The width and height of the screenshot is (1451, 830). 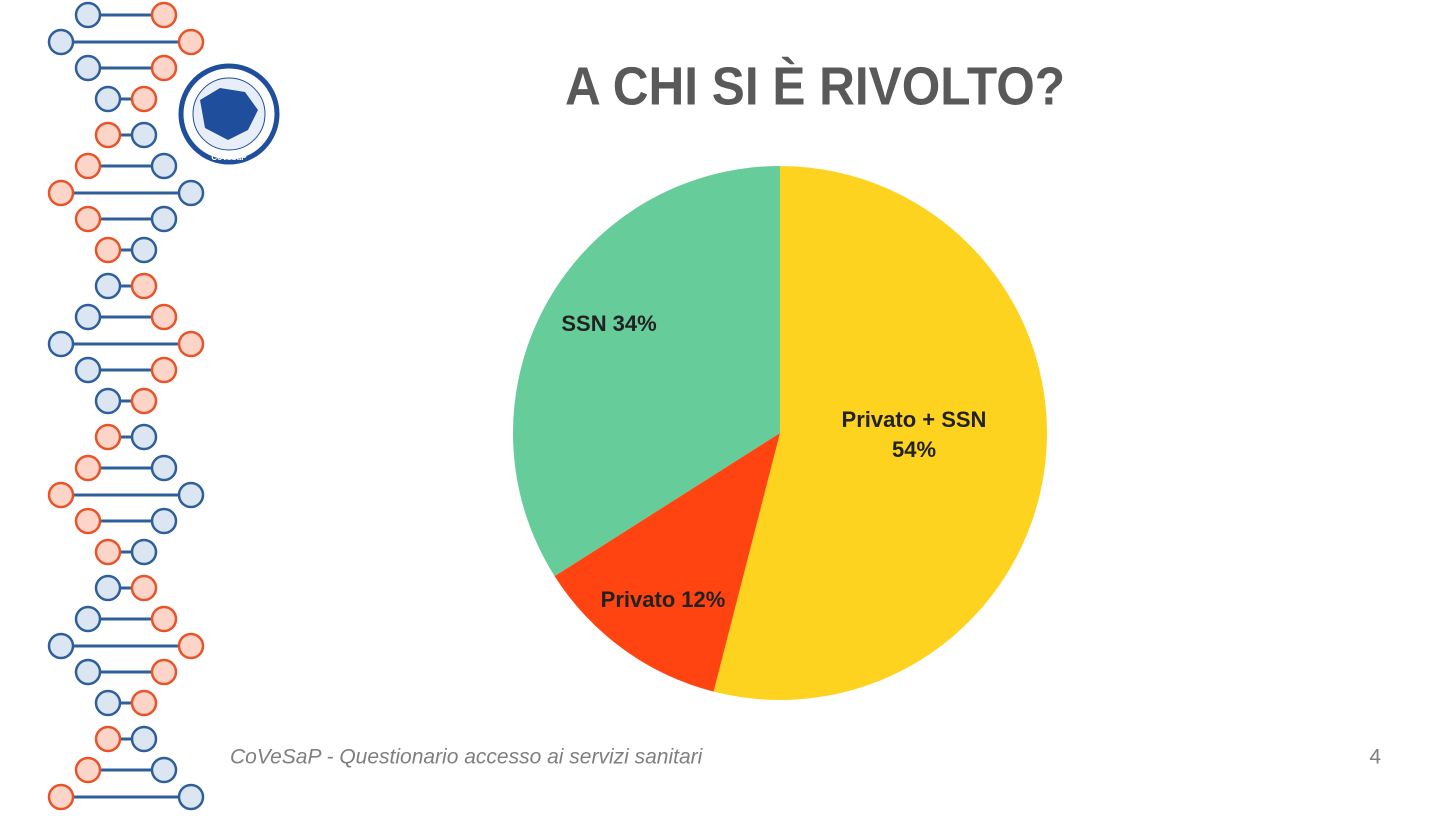 I want to click on logo: CoVeSaP, so click(x=229, y=114).